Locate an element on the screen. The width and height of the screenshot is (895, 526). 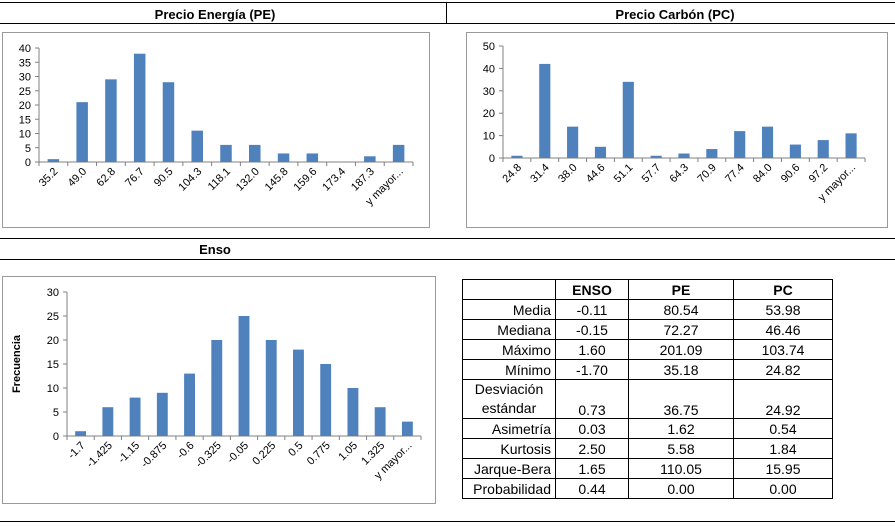
stats-row: Jarque-Bera 1.65 110.05 15.95 is located at coordinates (647, 468).